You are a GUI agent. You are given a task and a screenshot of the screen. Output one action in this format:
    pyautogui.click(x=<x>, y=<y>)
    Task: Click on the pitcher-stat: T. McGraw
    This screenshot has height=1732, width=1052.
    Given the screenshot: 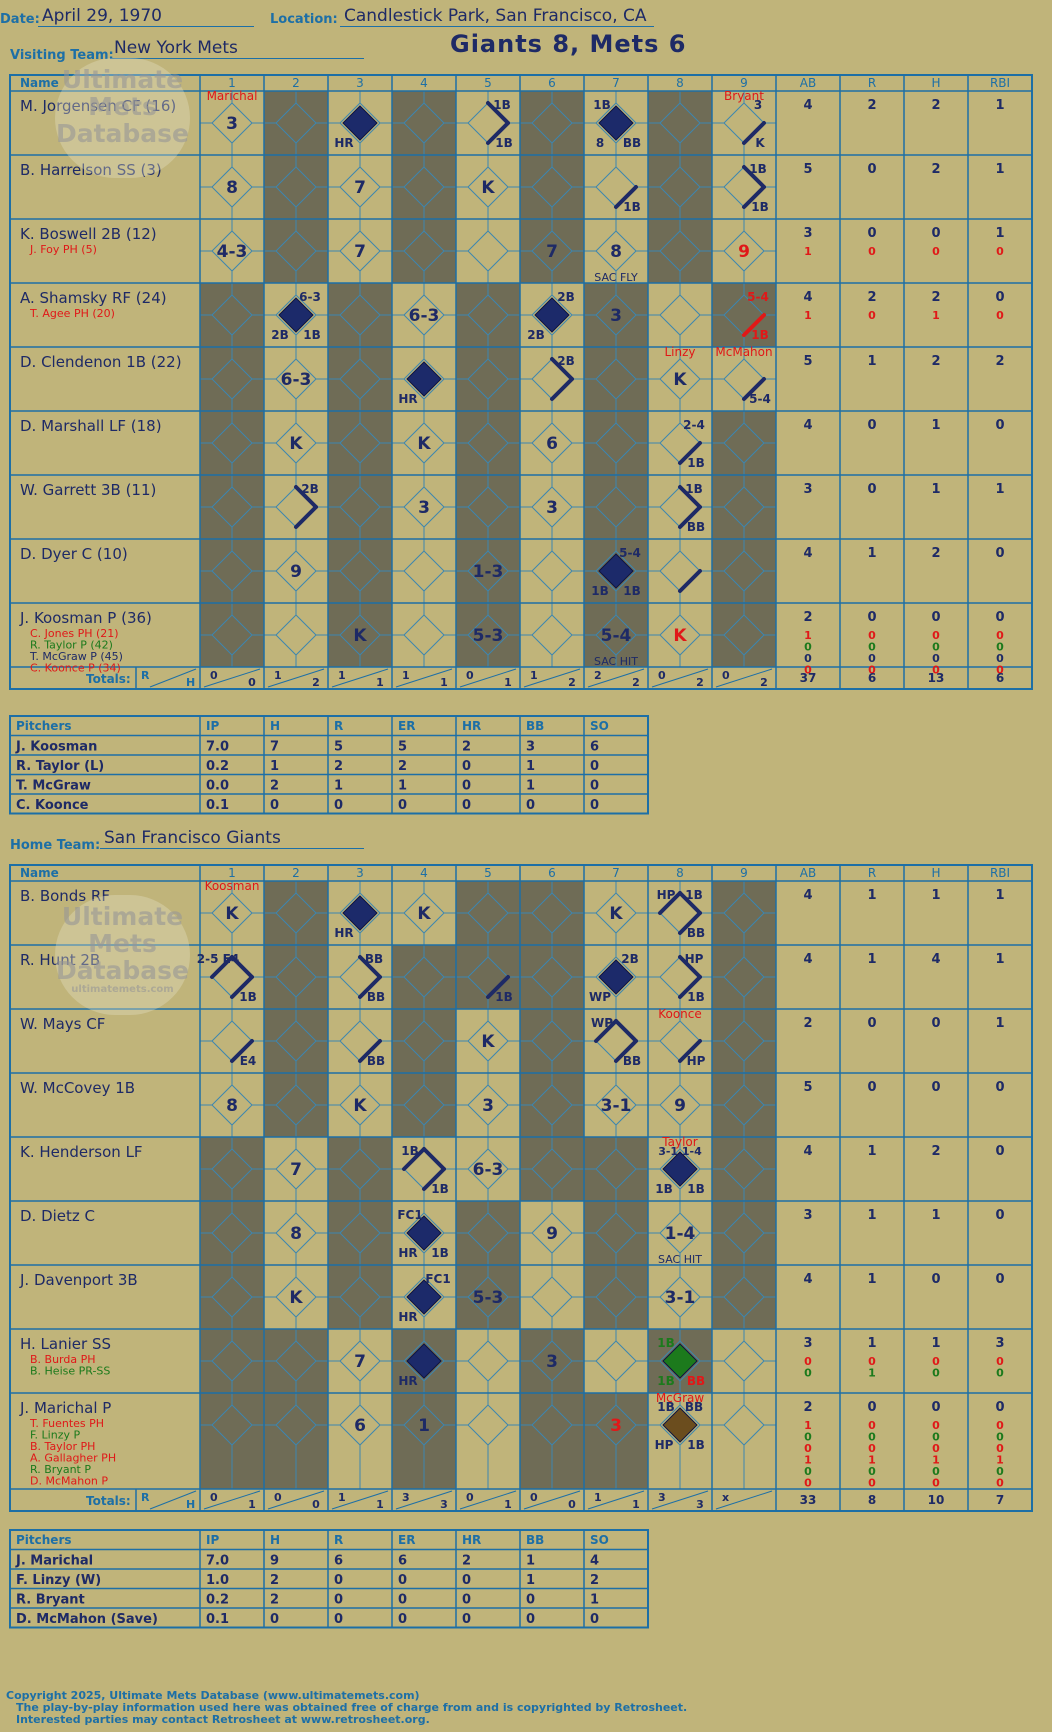 What is the action you would take?
    pyautogui.click(x=53, y=786)
    